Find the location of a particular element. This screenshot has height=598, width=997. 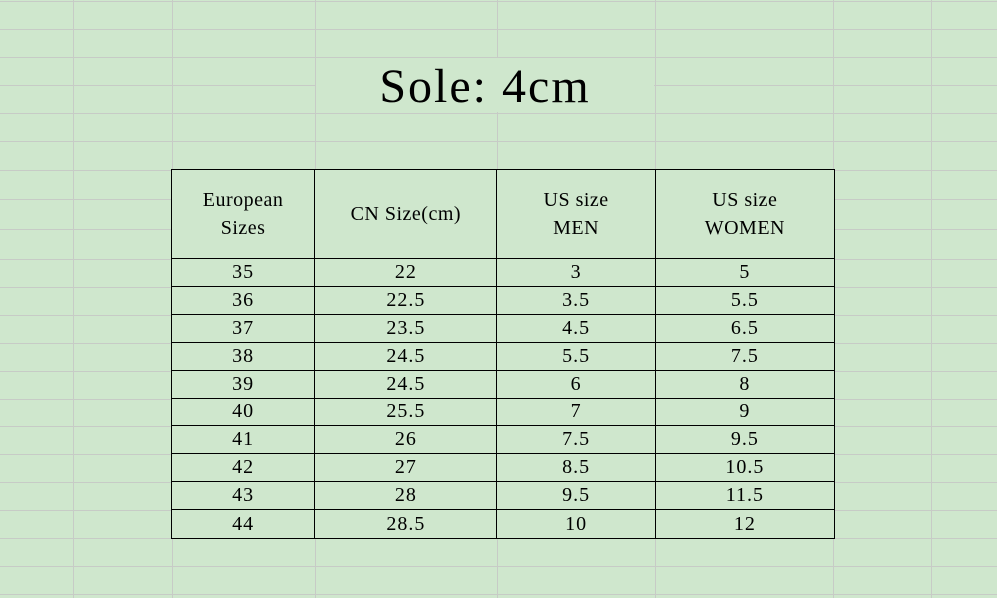

size-cell: 28.5 is located at coordinates (406, 524).